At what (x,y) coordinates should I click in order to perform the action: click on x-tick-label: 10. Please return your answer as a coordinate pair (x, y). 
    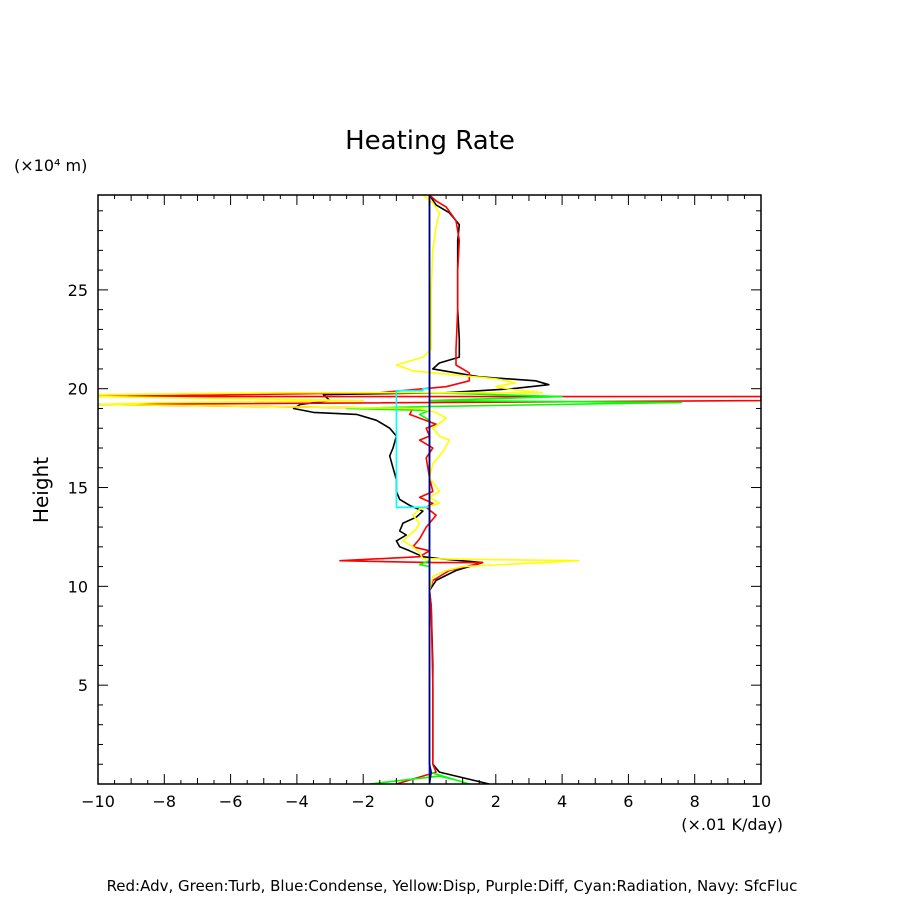
    Looking at the image, I should click on (761, 801).